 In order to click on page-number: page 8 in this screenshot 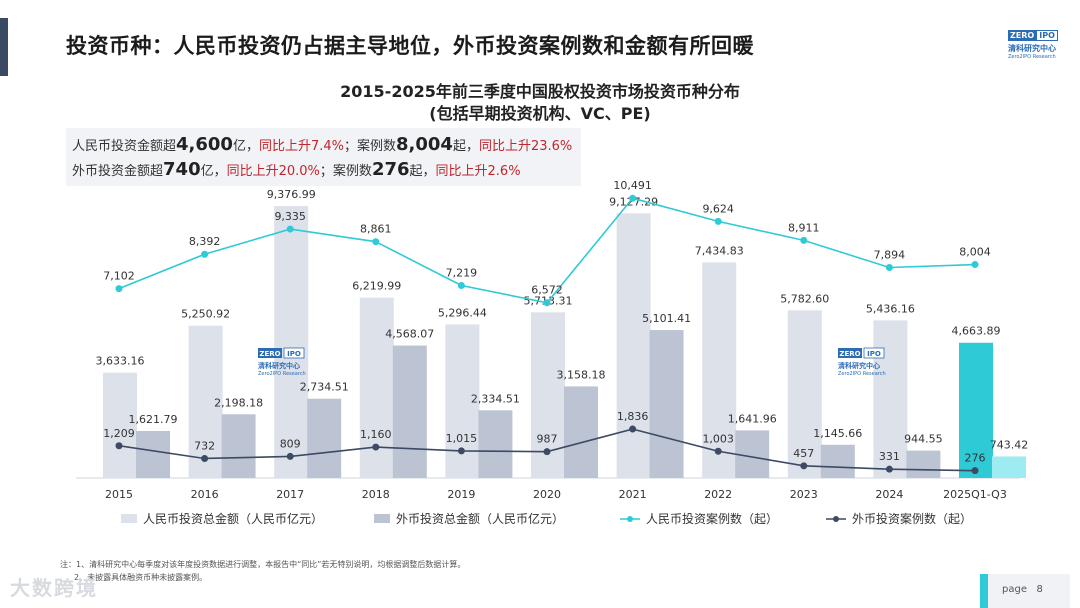, I will do `click(1022, 589)`.